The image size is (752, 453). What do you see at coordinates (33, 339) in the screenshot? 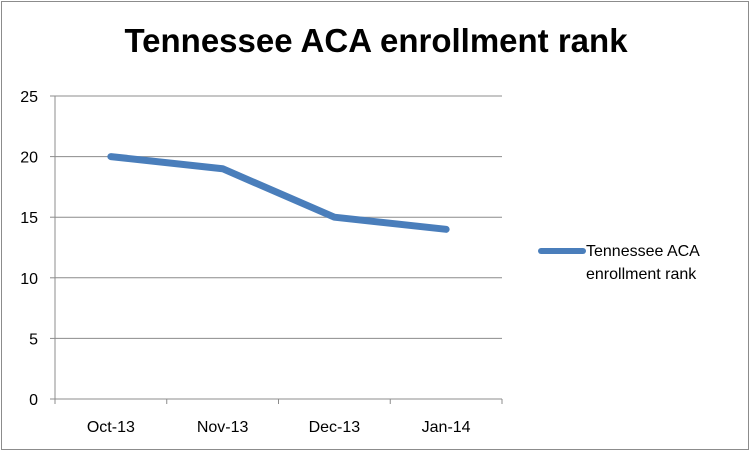
I see `y-tick-label: 5` at bounding box center [33, 339].